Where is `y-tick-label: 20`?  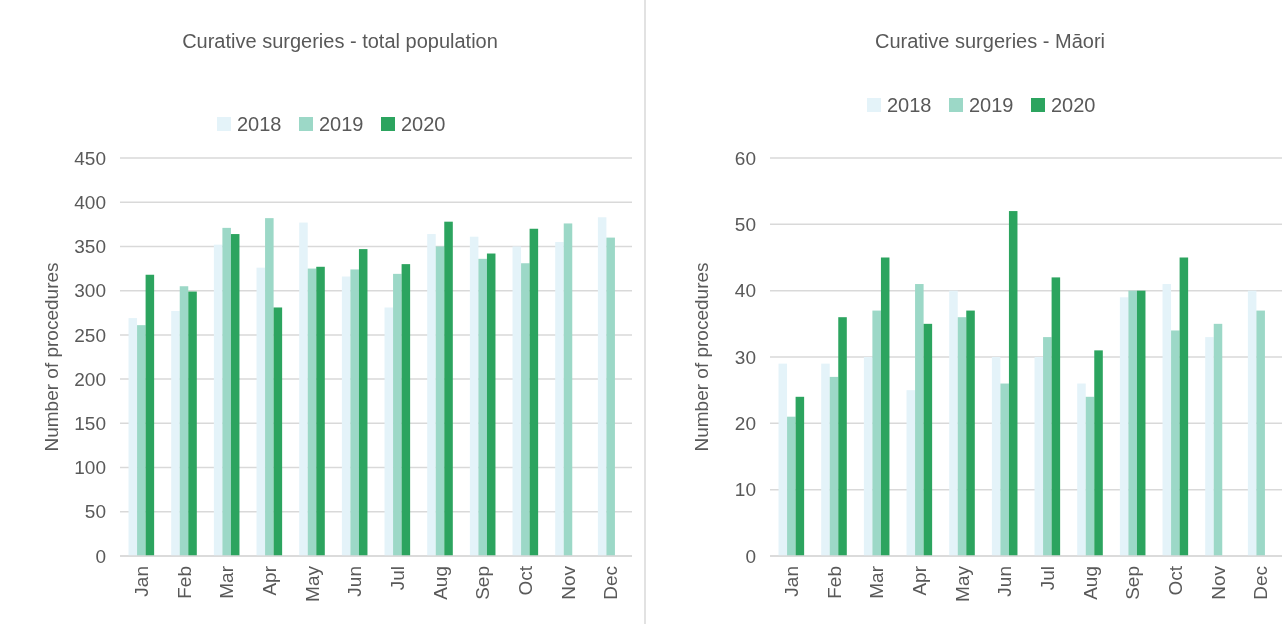
y-tick-label: 20 is located at coordinates (745, 423).